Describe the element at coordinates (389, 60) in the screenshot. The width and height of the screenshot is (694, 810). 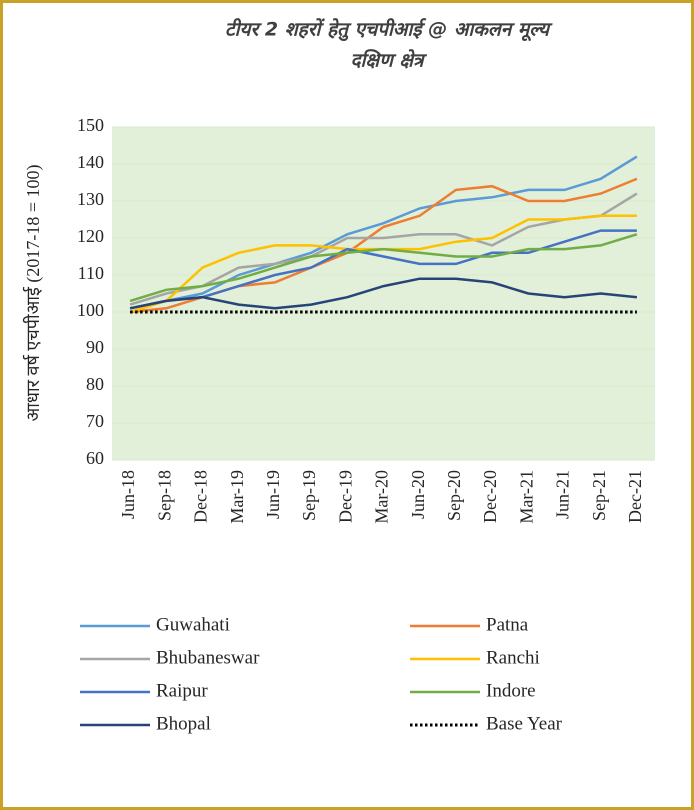
I see `chart-subtitle: दक्षिण क्षेत्र` at that location.